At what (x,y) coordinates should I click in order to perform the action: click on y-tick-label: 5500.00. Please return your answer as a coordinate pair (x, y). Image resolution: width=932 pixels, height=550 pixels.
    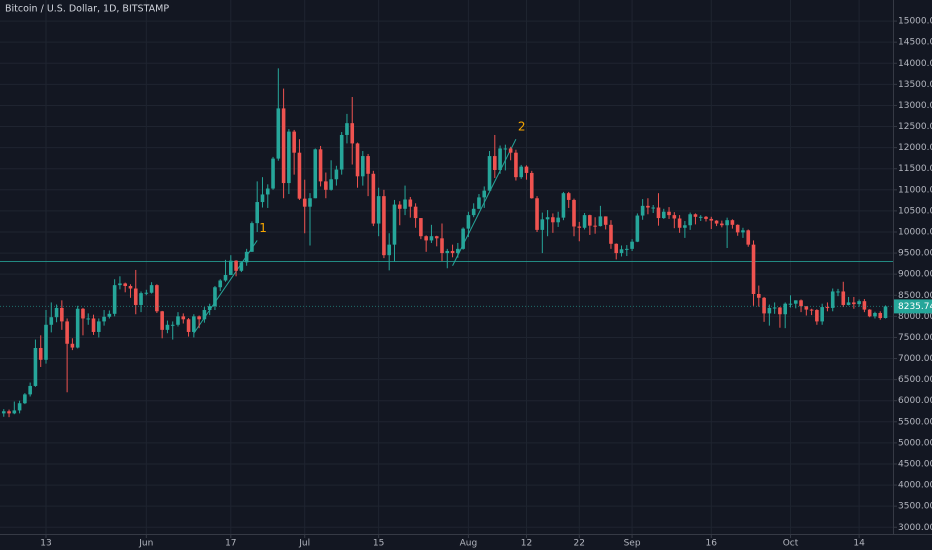
    Looking at the image, I should click on (915, 422).